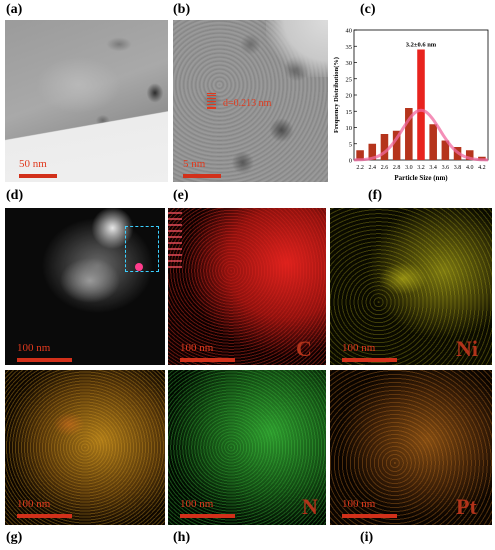  I want to click on bar-2.6, so click(384, 147).